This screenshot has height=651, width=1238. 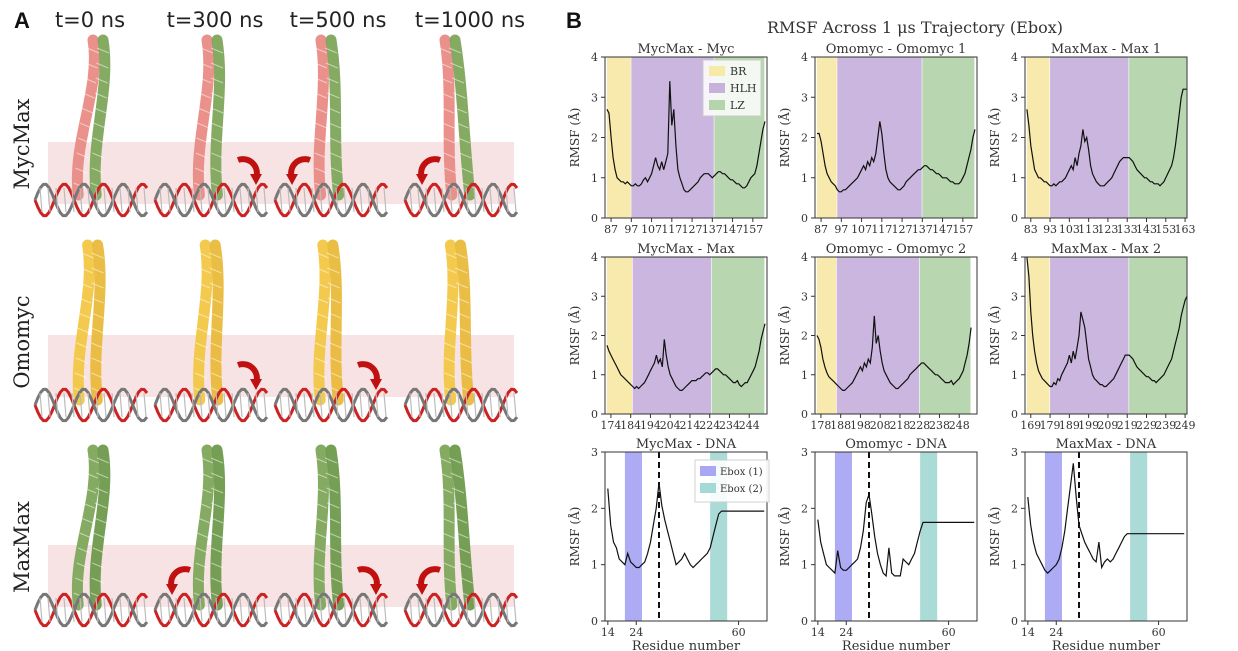 What do you see at coordinates (1106, 444) in the screenshot?
I see `chart-title: MaxMax - DNA` at bounding box center [1106, 444].